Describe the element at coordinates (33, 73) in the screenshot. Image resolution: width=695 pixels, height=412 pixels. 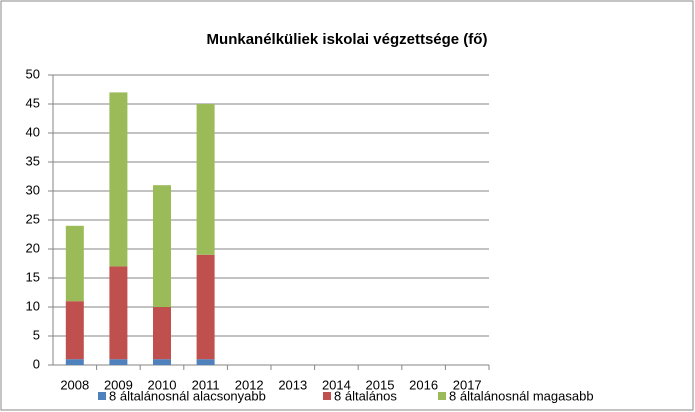
I see `y-tick-label: 50` at that location.